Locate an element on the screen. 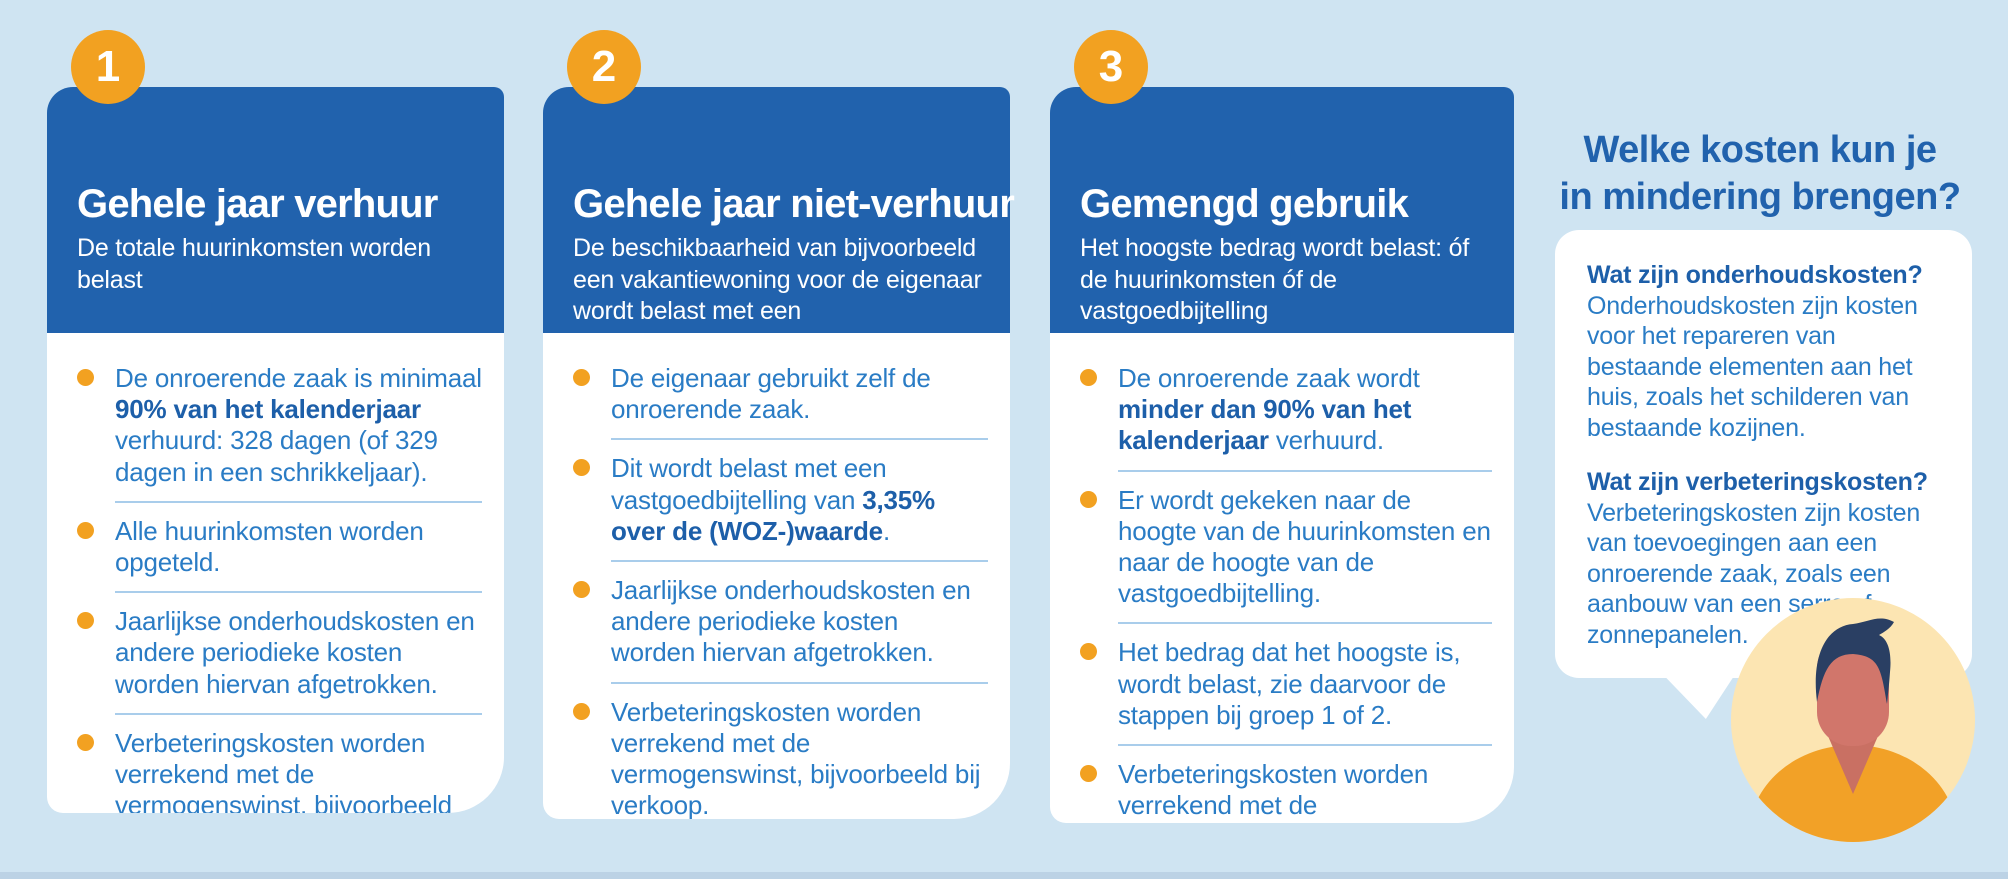 Image resolution: width=2008 pixels, height=879 pixels. bottom-strip is located at coordinates (1004, 875).